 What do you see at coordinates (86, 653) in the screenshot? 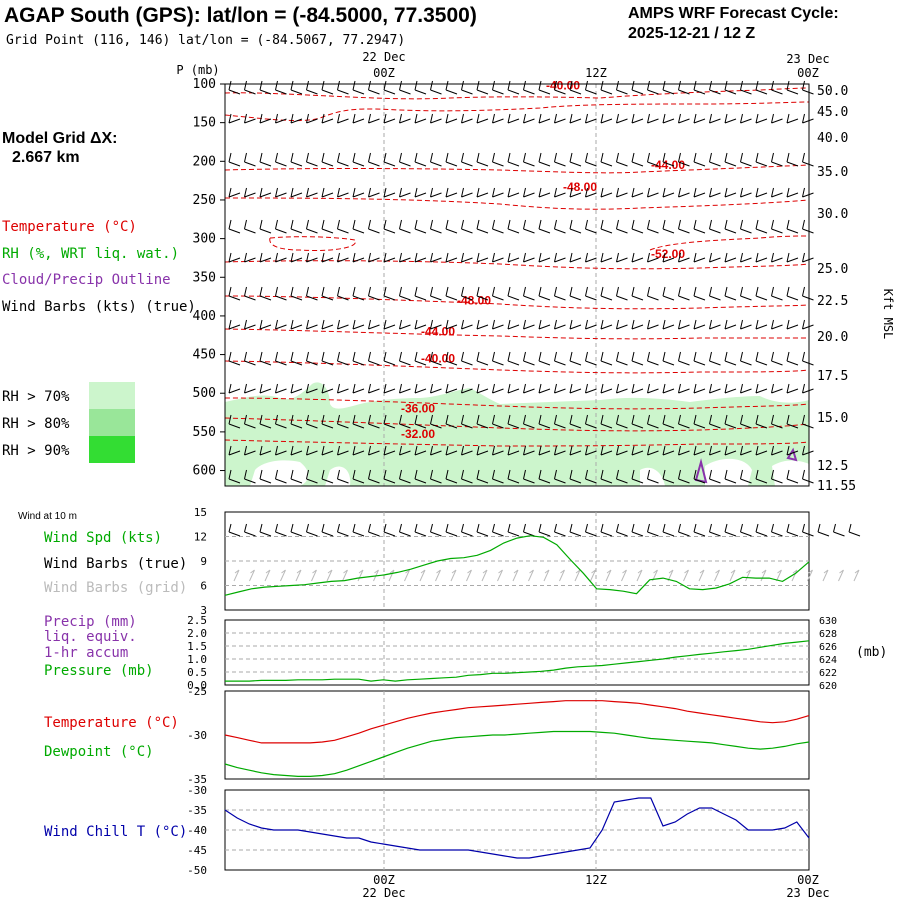
I see `legend-1hr-accum: 1-hr accum` at bounding box center [86, 653].